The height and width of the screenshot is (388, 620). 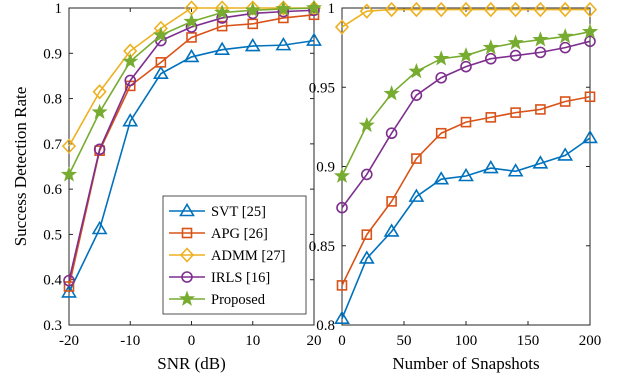 I want to click on y-axis-label: Success Detection Rate, so click(x=20, y=167).